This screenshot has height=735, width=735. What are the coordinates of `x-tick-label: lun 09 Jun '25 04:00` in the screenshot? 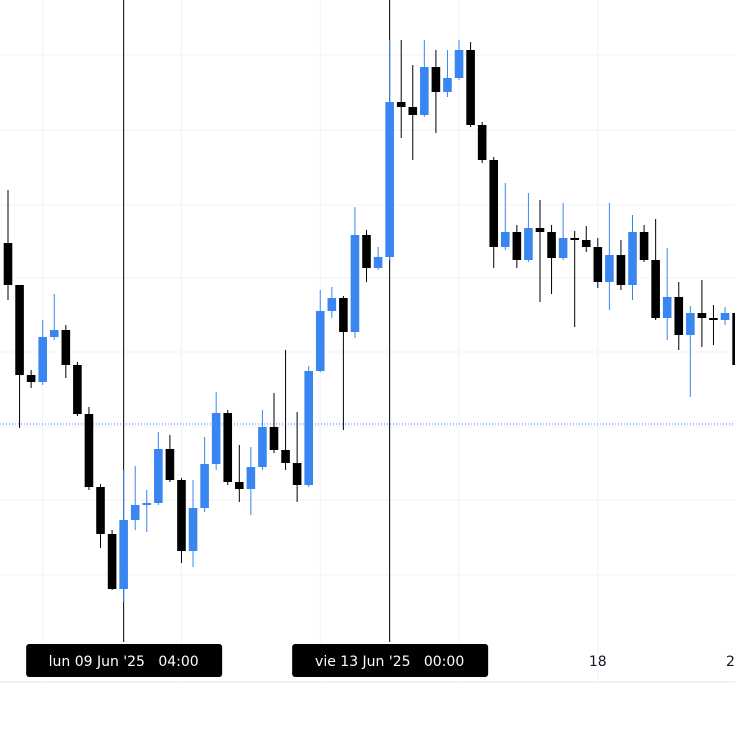 It's located at (124, 662).